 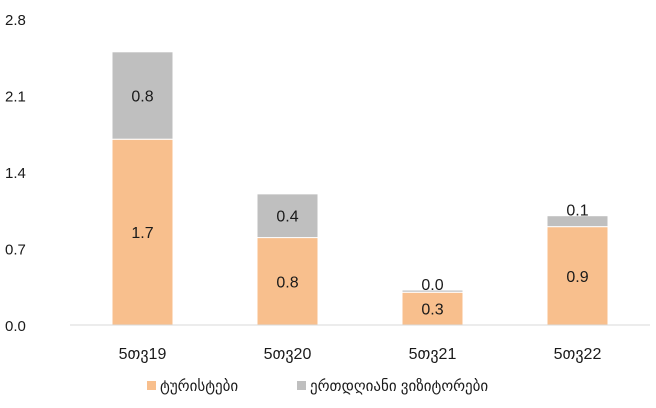 I want to click on y-axis: 0.0 0.7 1.4 2.1 2.8, so click(x=15, y=173).